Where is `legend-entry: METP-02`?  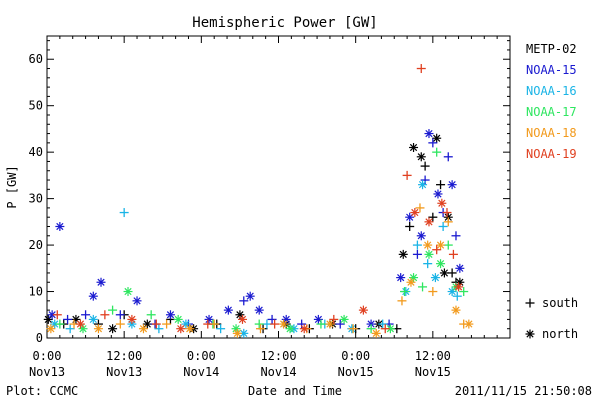
legend-entry: METP-02 is located at coordinates (551, 49).